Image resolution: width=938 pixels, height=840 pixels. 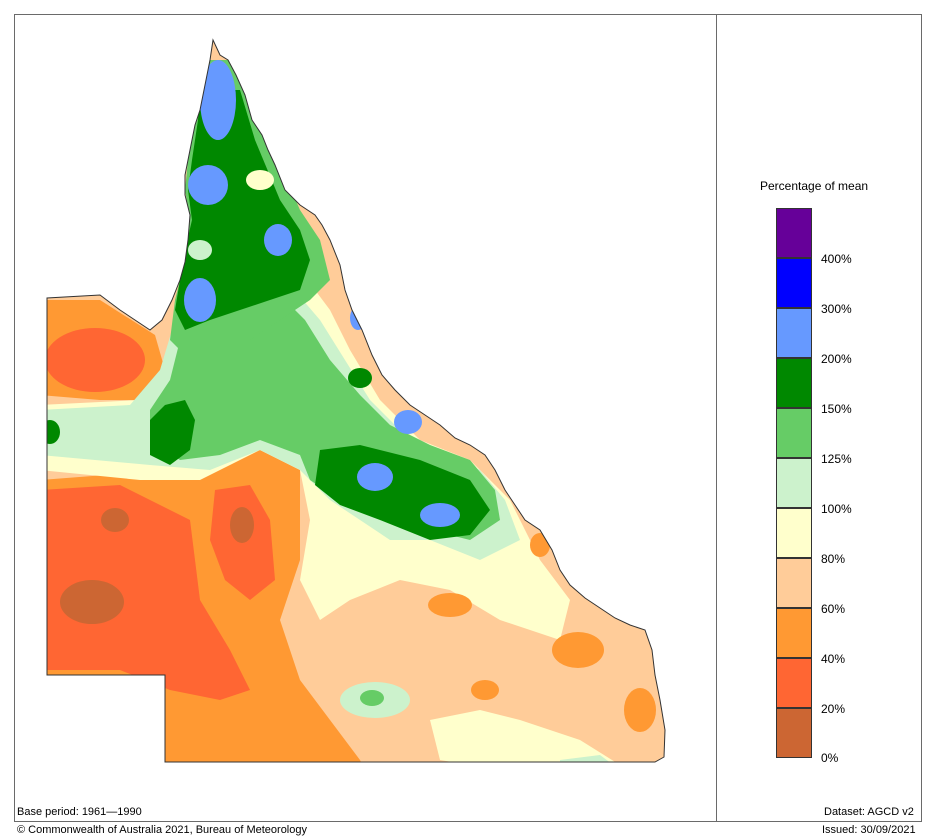 What do you see at coordinates (836, 509) in the screenshot?
I see `legend-tick-100: 100%` at bounding box center [836, 509].